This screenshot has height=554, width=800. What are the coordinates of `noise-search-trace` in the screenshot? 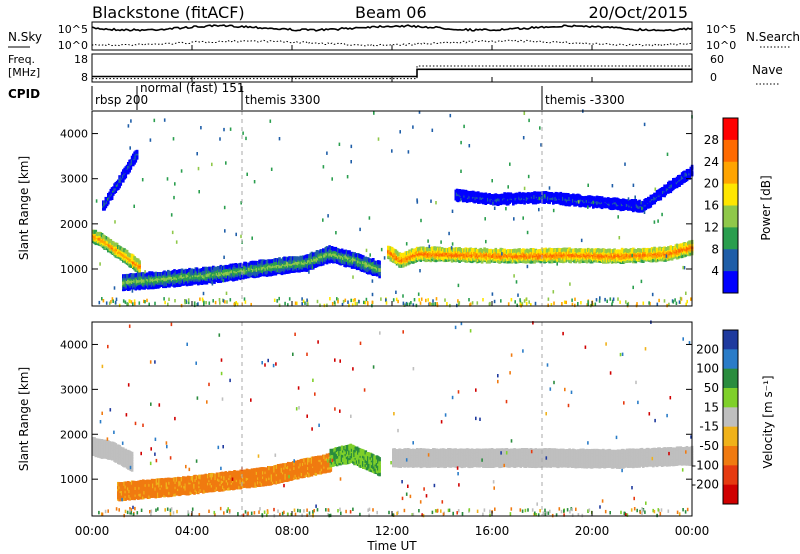 It's located at (392, 43).